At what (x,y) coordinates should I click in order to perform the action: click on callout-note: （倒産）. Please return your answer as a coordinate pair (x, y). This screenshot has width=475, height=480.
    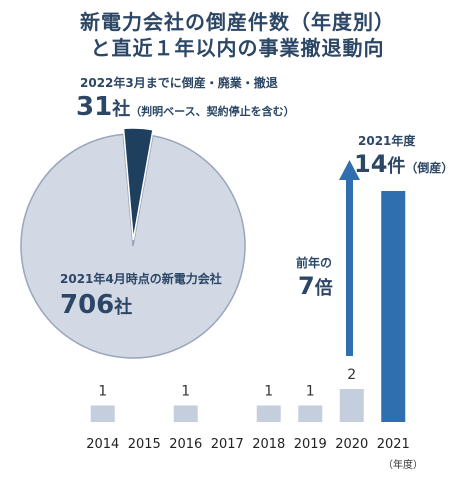
    Looking at the image, I should click on (429, 168).